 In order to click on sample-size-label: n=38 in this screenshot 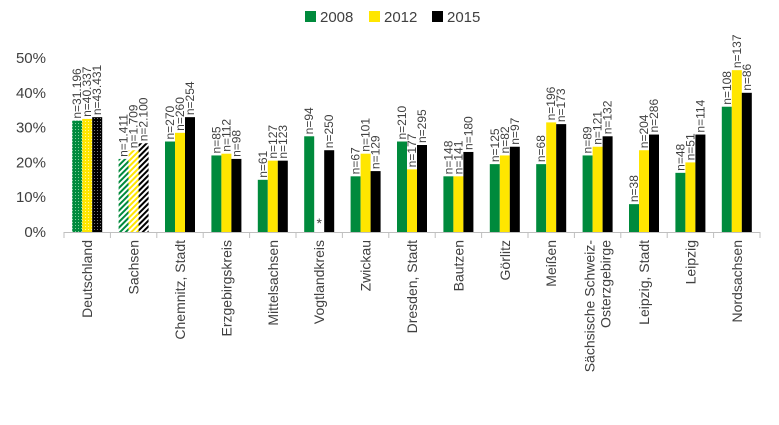, I will do `click(634, 188)`.